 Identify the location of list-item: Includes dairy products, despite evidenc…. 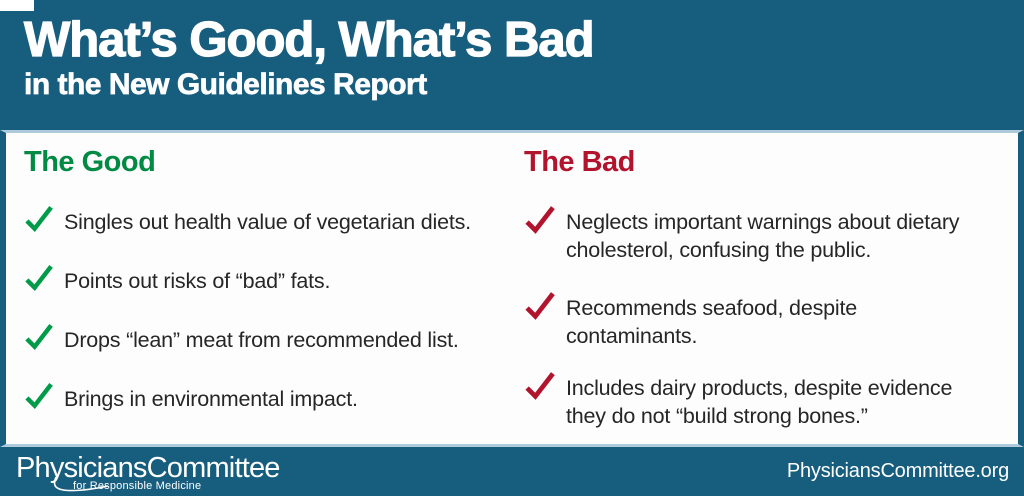
(771, 400).